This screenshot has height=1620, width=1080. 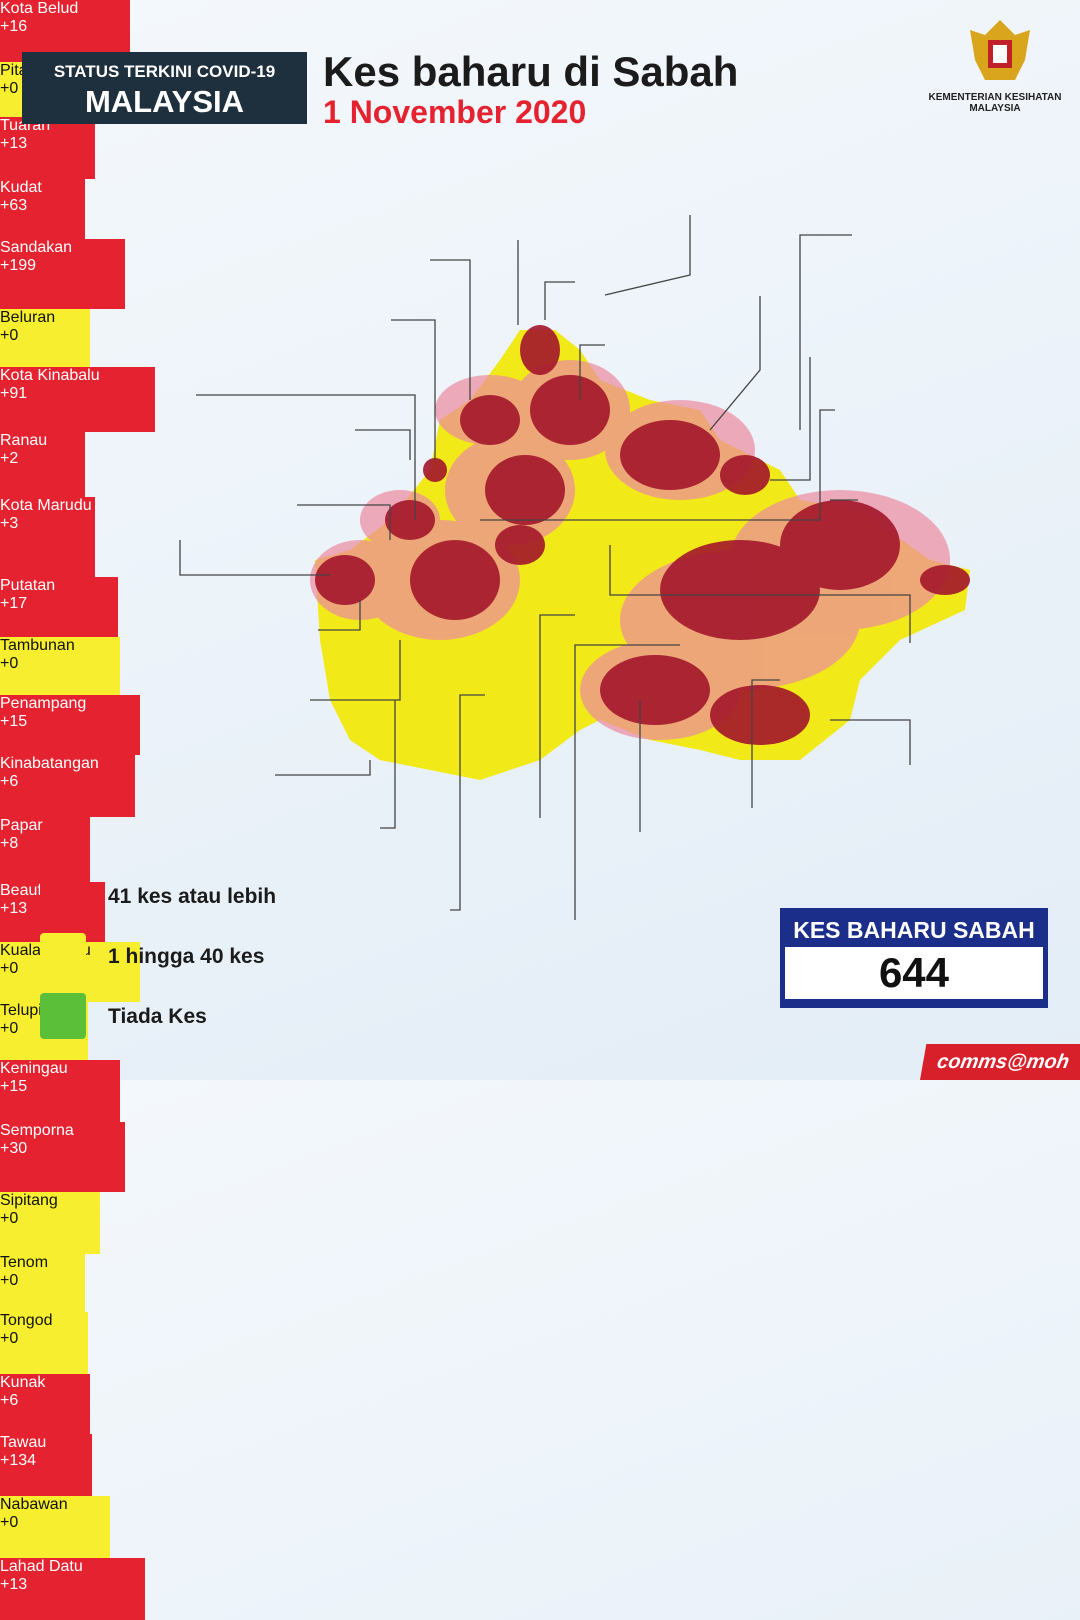 I want to click on district-name: Sipitang, so click(x=29, y=1200).